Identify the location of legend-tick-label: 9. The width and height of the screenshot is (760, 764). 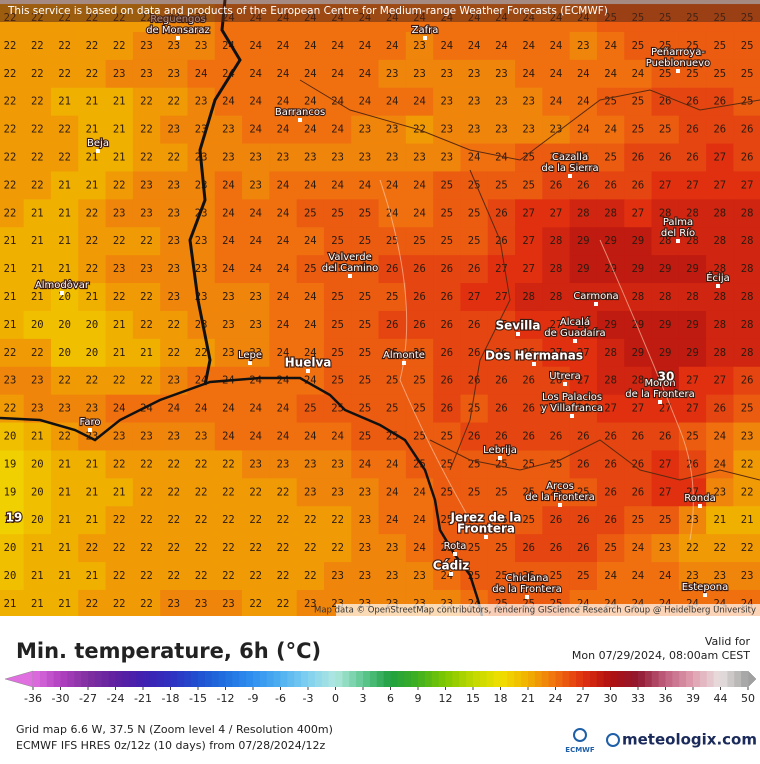
(418, 698).